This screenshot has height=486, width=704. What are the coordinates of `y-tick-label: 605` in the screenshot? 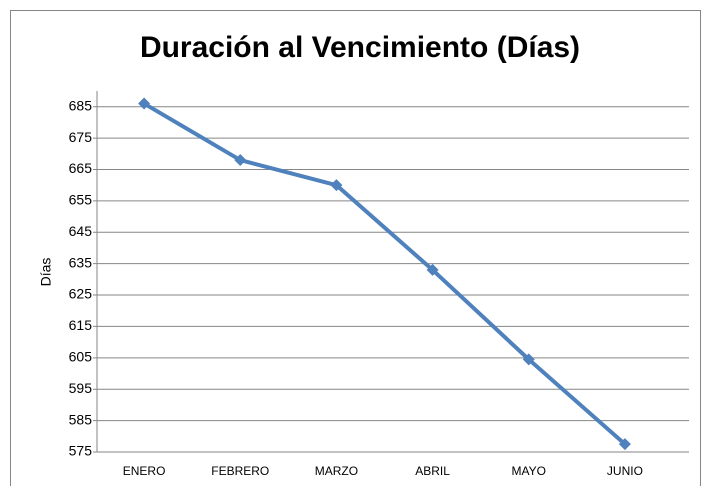 It's located at (81, 357).